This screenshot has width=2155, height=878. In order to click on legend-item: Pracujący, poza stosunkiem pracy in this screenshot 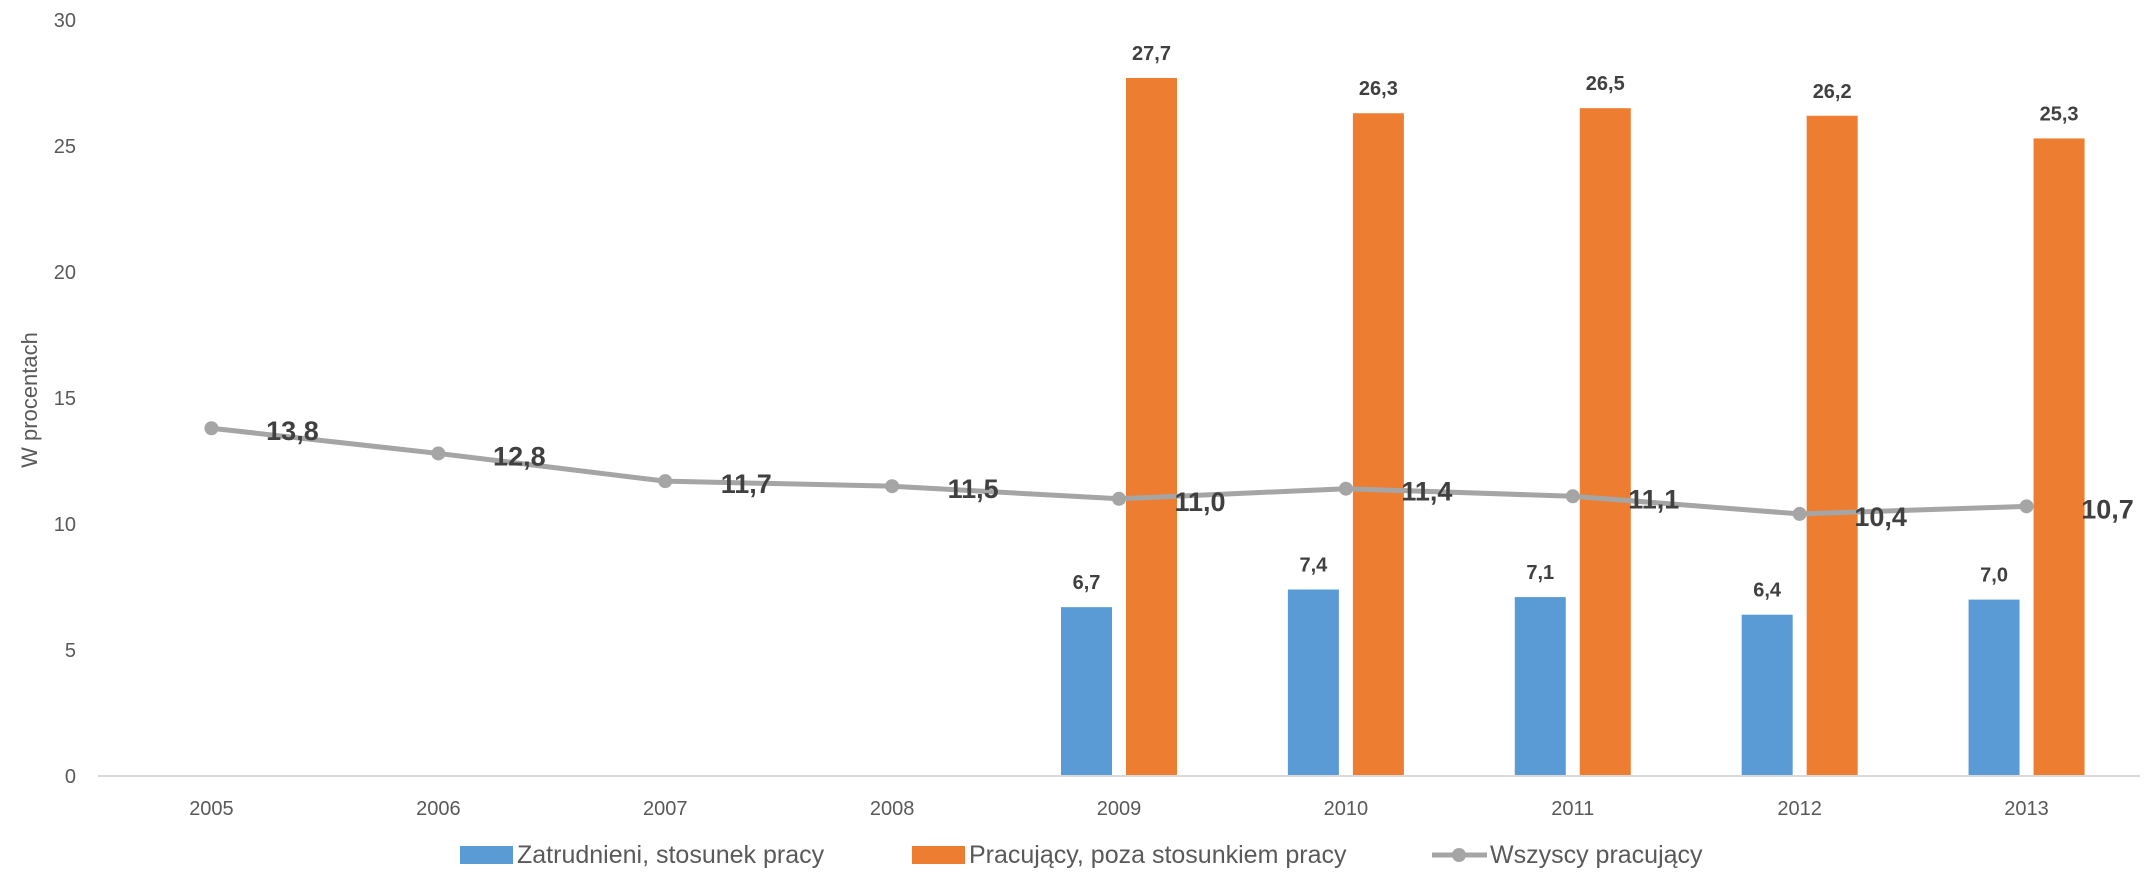, I will do `click(1129, 855)`.